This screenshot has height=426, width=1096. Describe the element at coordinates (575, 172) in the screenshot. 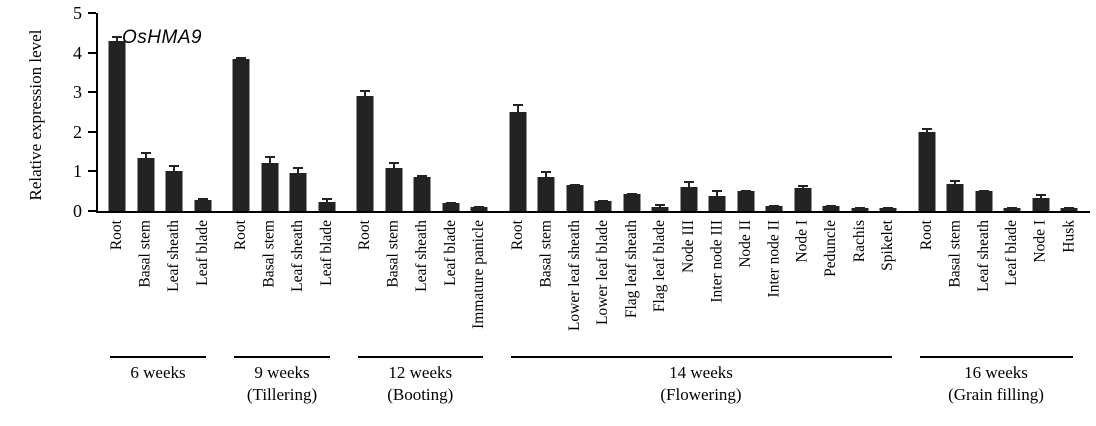

I see `bar-slot: Lower leaf sheath` at that location.